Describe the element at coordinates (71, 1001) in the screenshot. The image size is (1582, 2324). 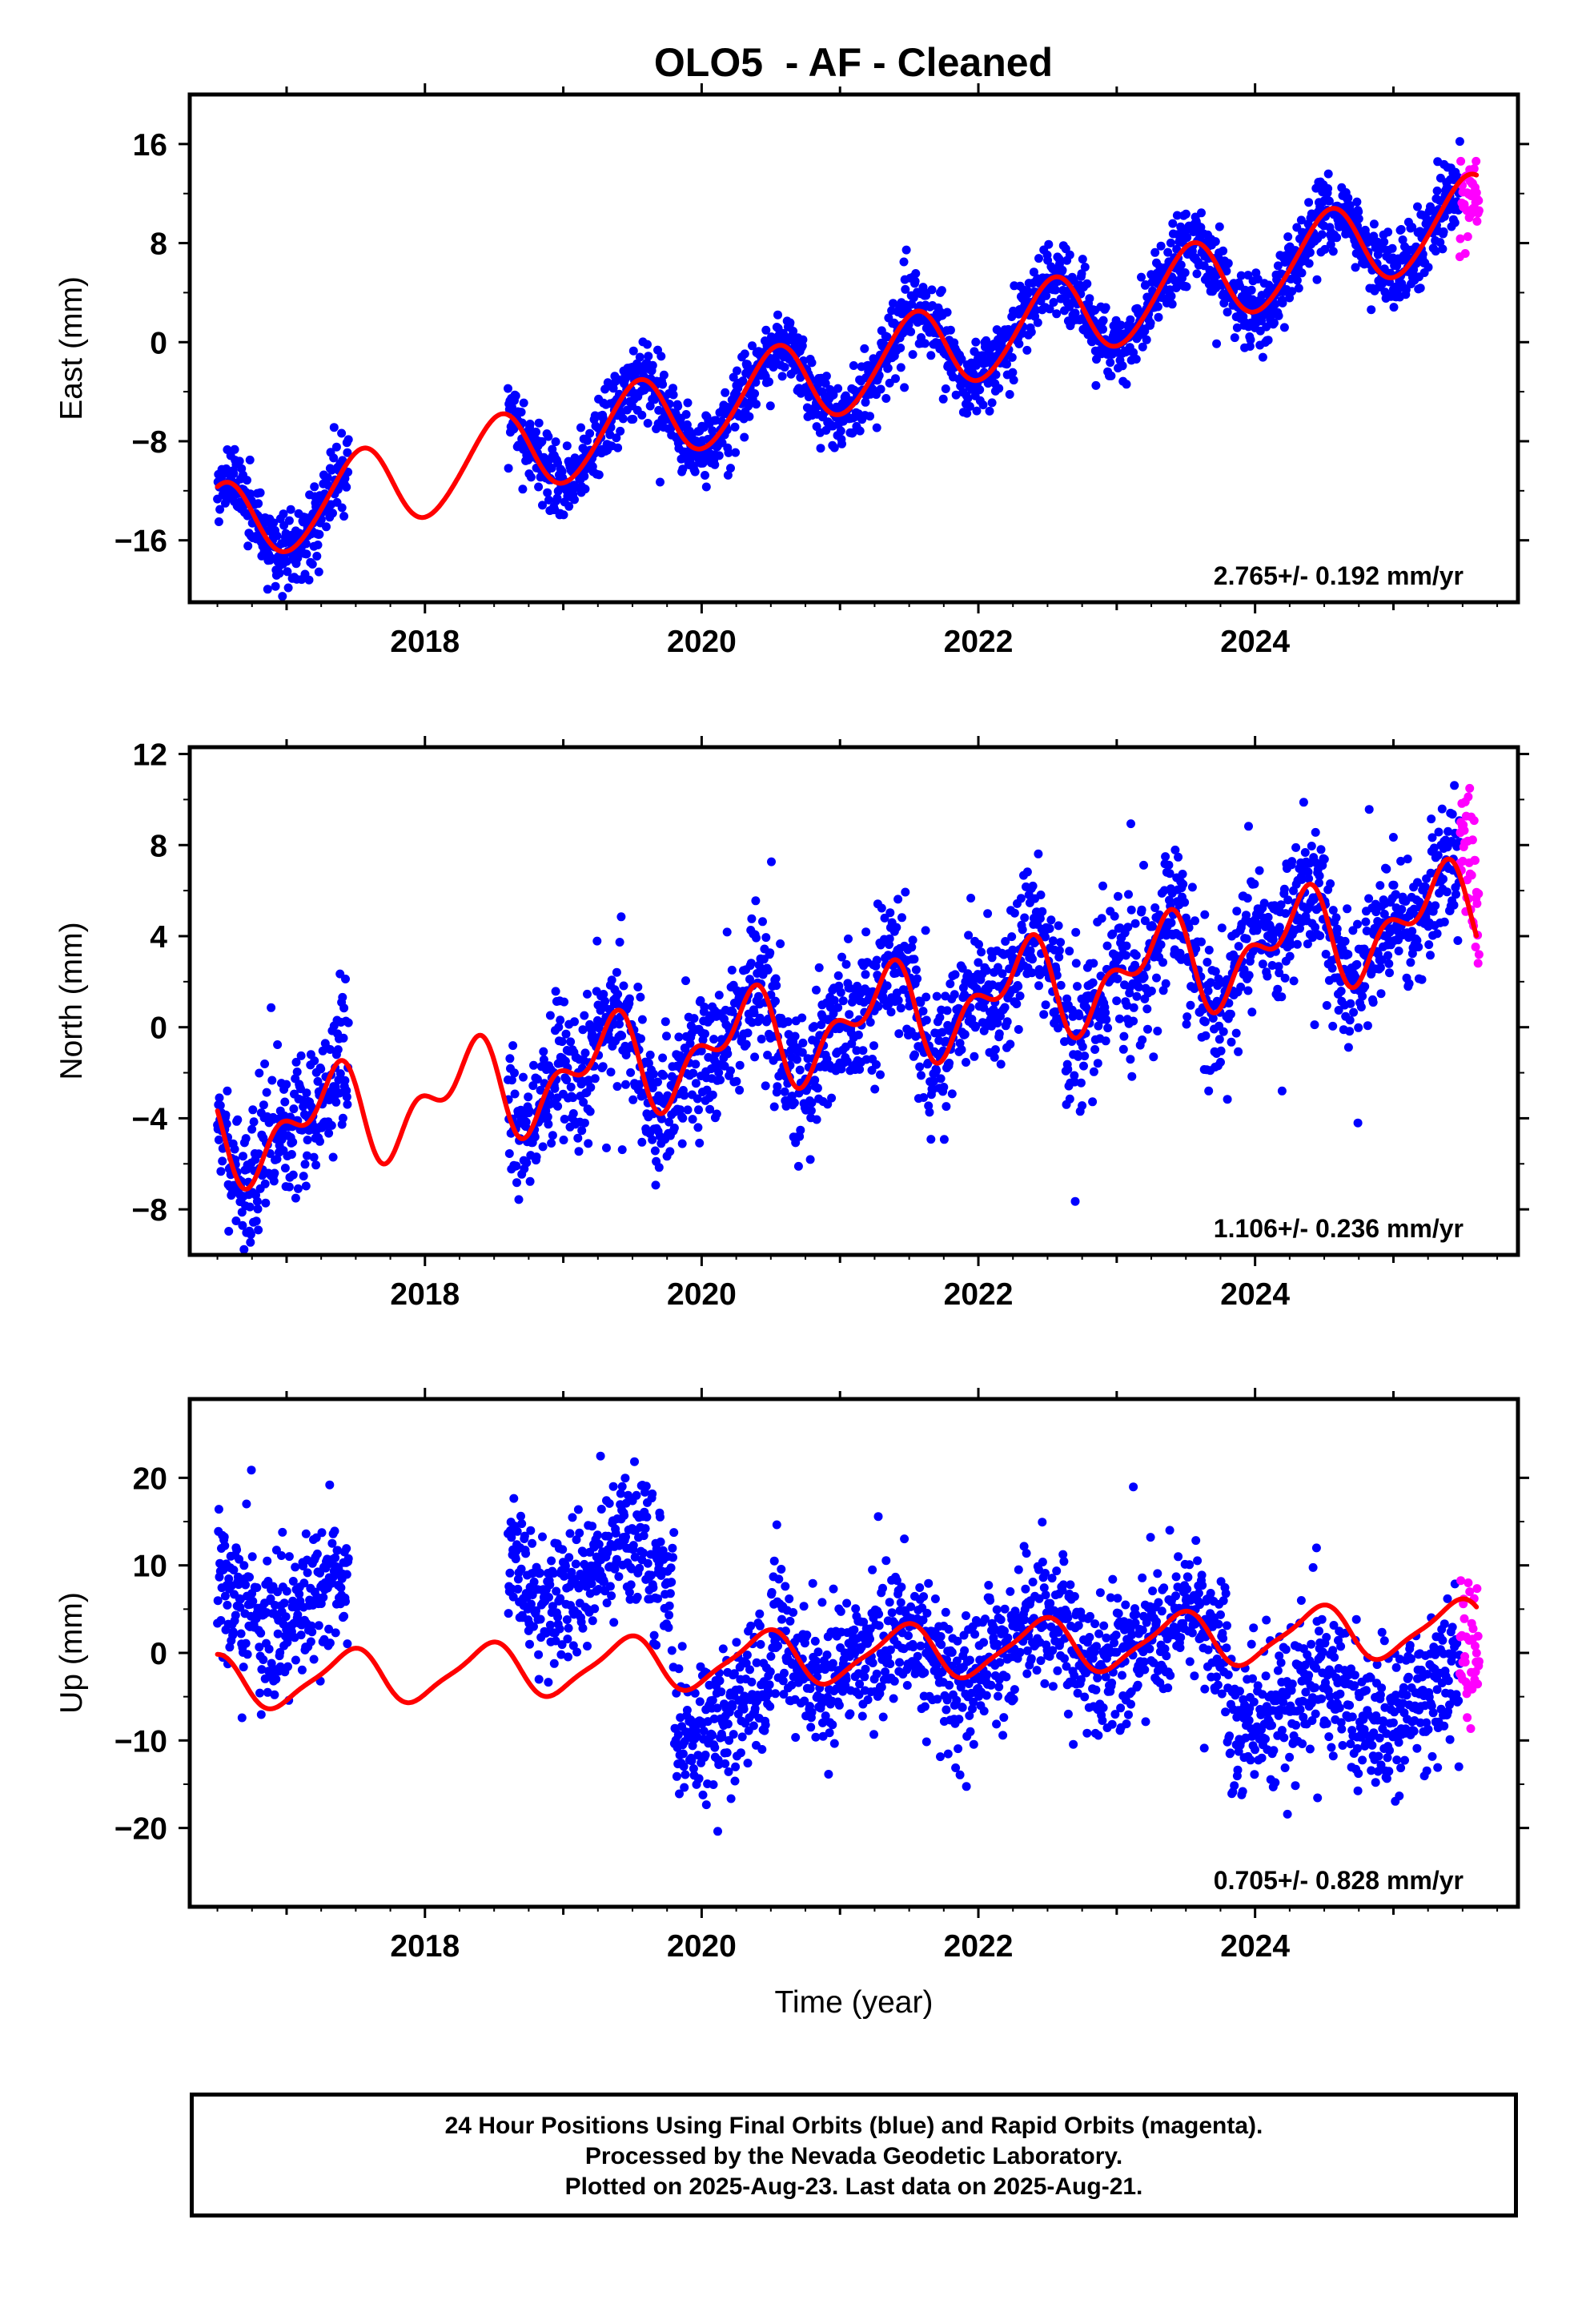
I see `y-axis-label-north: North (mm)` at that location.